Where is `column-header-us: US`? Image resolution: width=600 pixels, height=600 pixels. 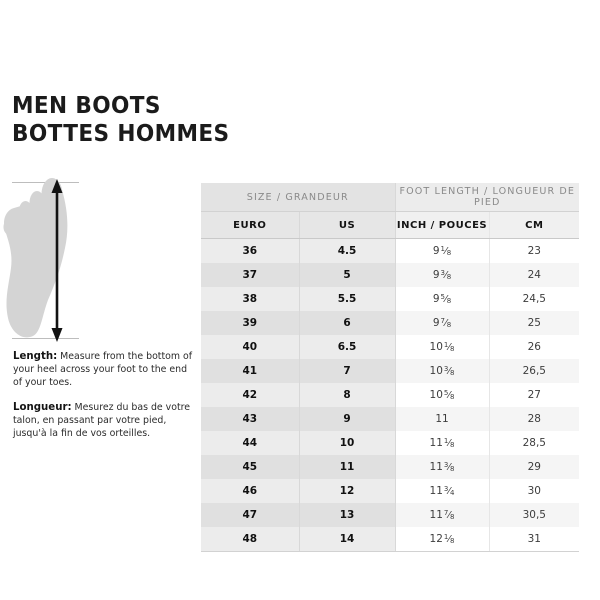 column-header-us: US is located at coordinates (347, 225).